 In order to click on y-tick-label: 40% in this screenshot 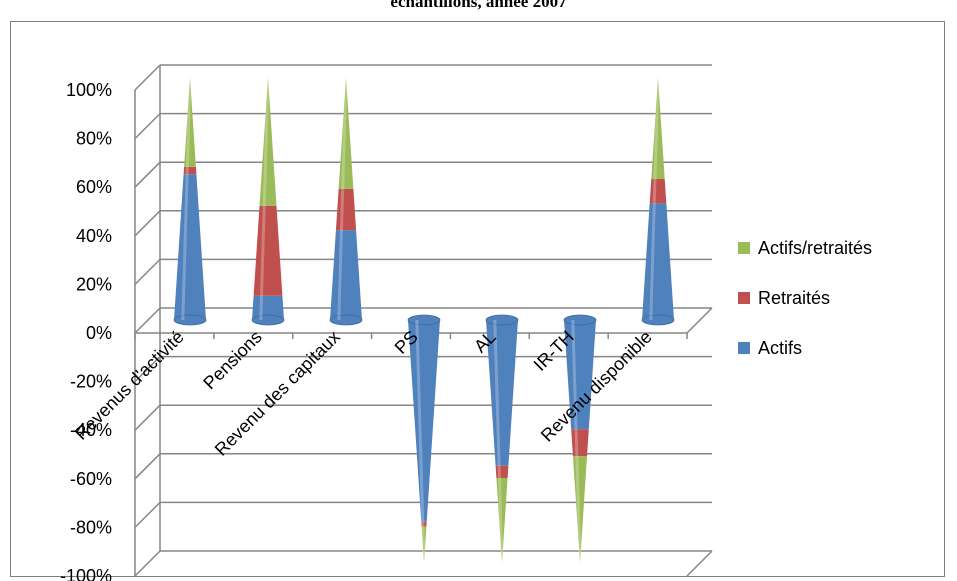, I will do `click(94, 236)`.